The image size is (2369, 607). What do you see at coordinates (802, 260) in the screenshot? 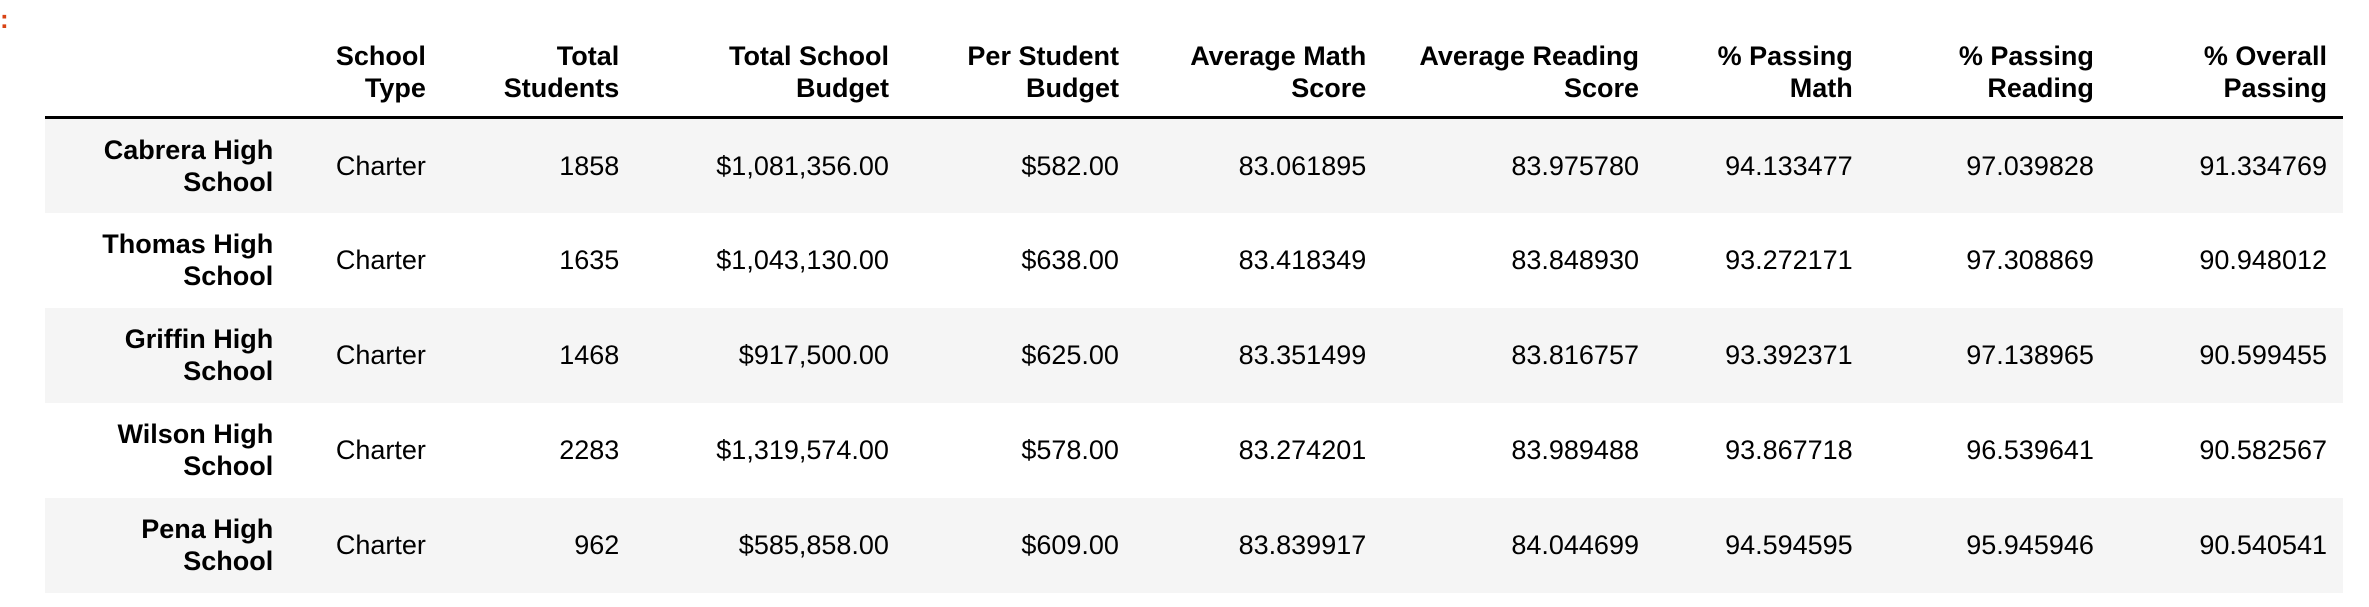
I see `cell-total-school-budget: $1,043,130.00` at bounding box center [802, 260].